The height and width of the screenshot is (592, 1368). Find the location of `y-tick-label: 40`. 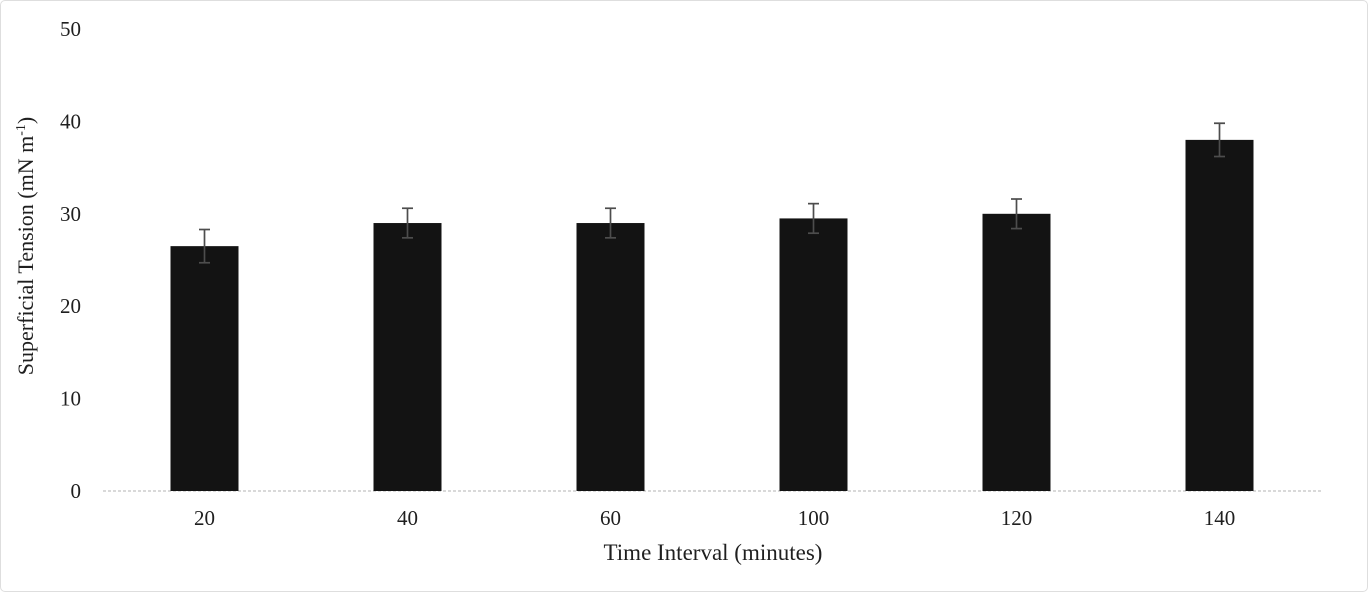

y-tick-label: 40 is located at coordinates (70, 121).